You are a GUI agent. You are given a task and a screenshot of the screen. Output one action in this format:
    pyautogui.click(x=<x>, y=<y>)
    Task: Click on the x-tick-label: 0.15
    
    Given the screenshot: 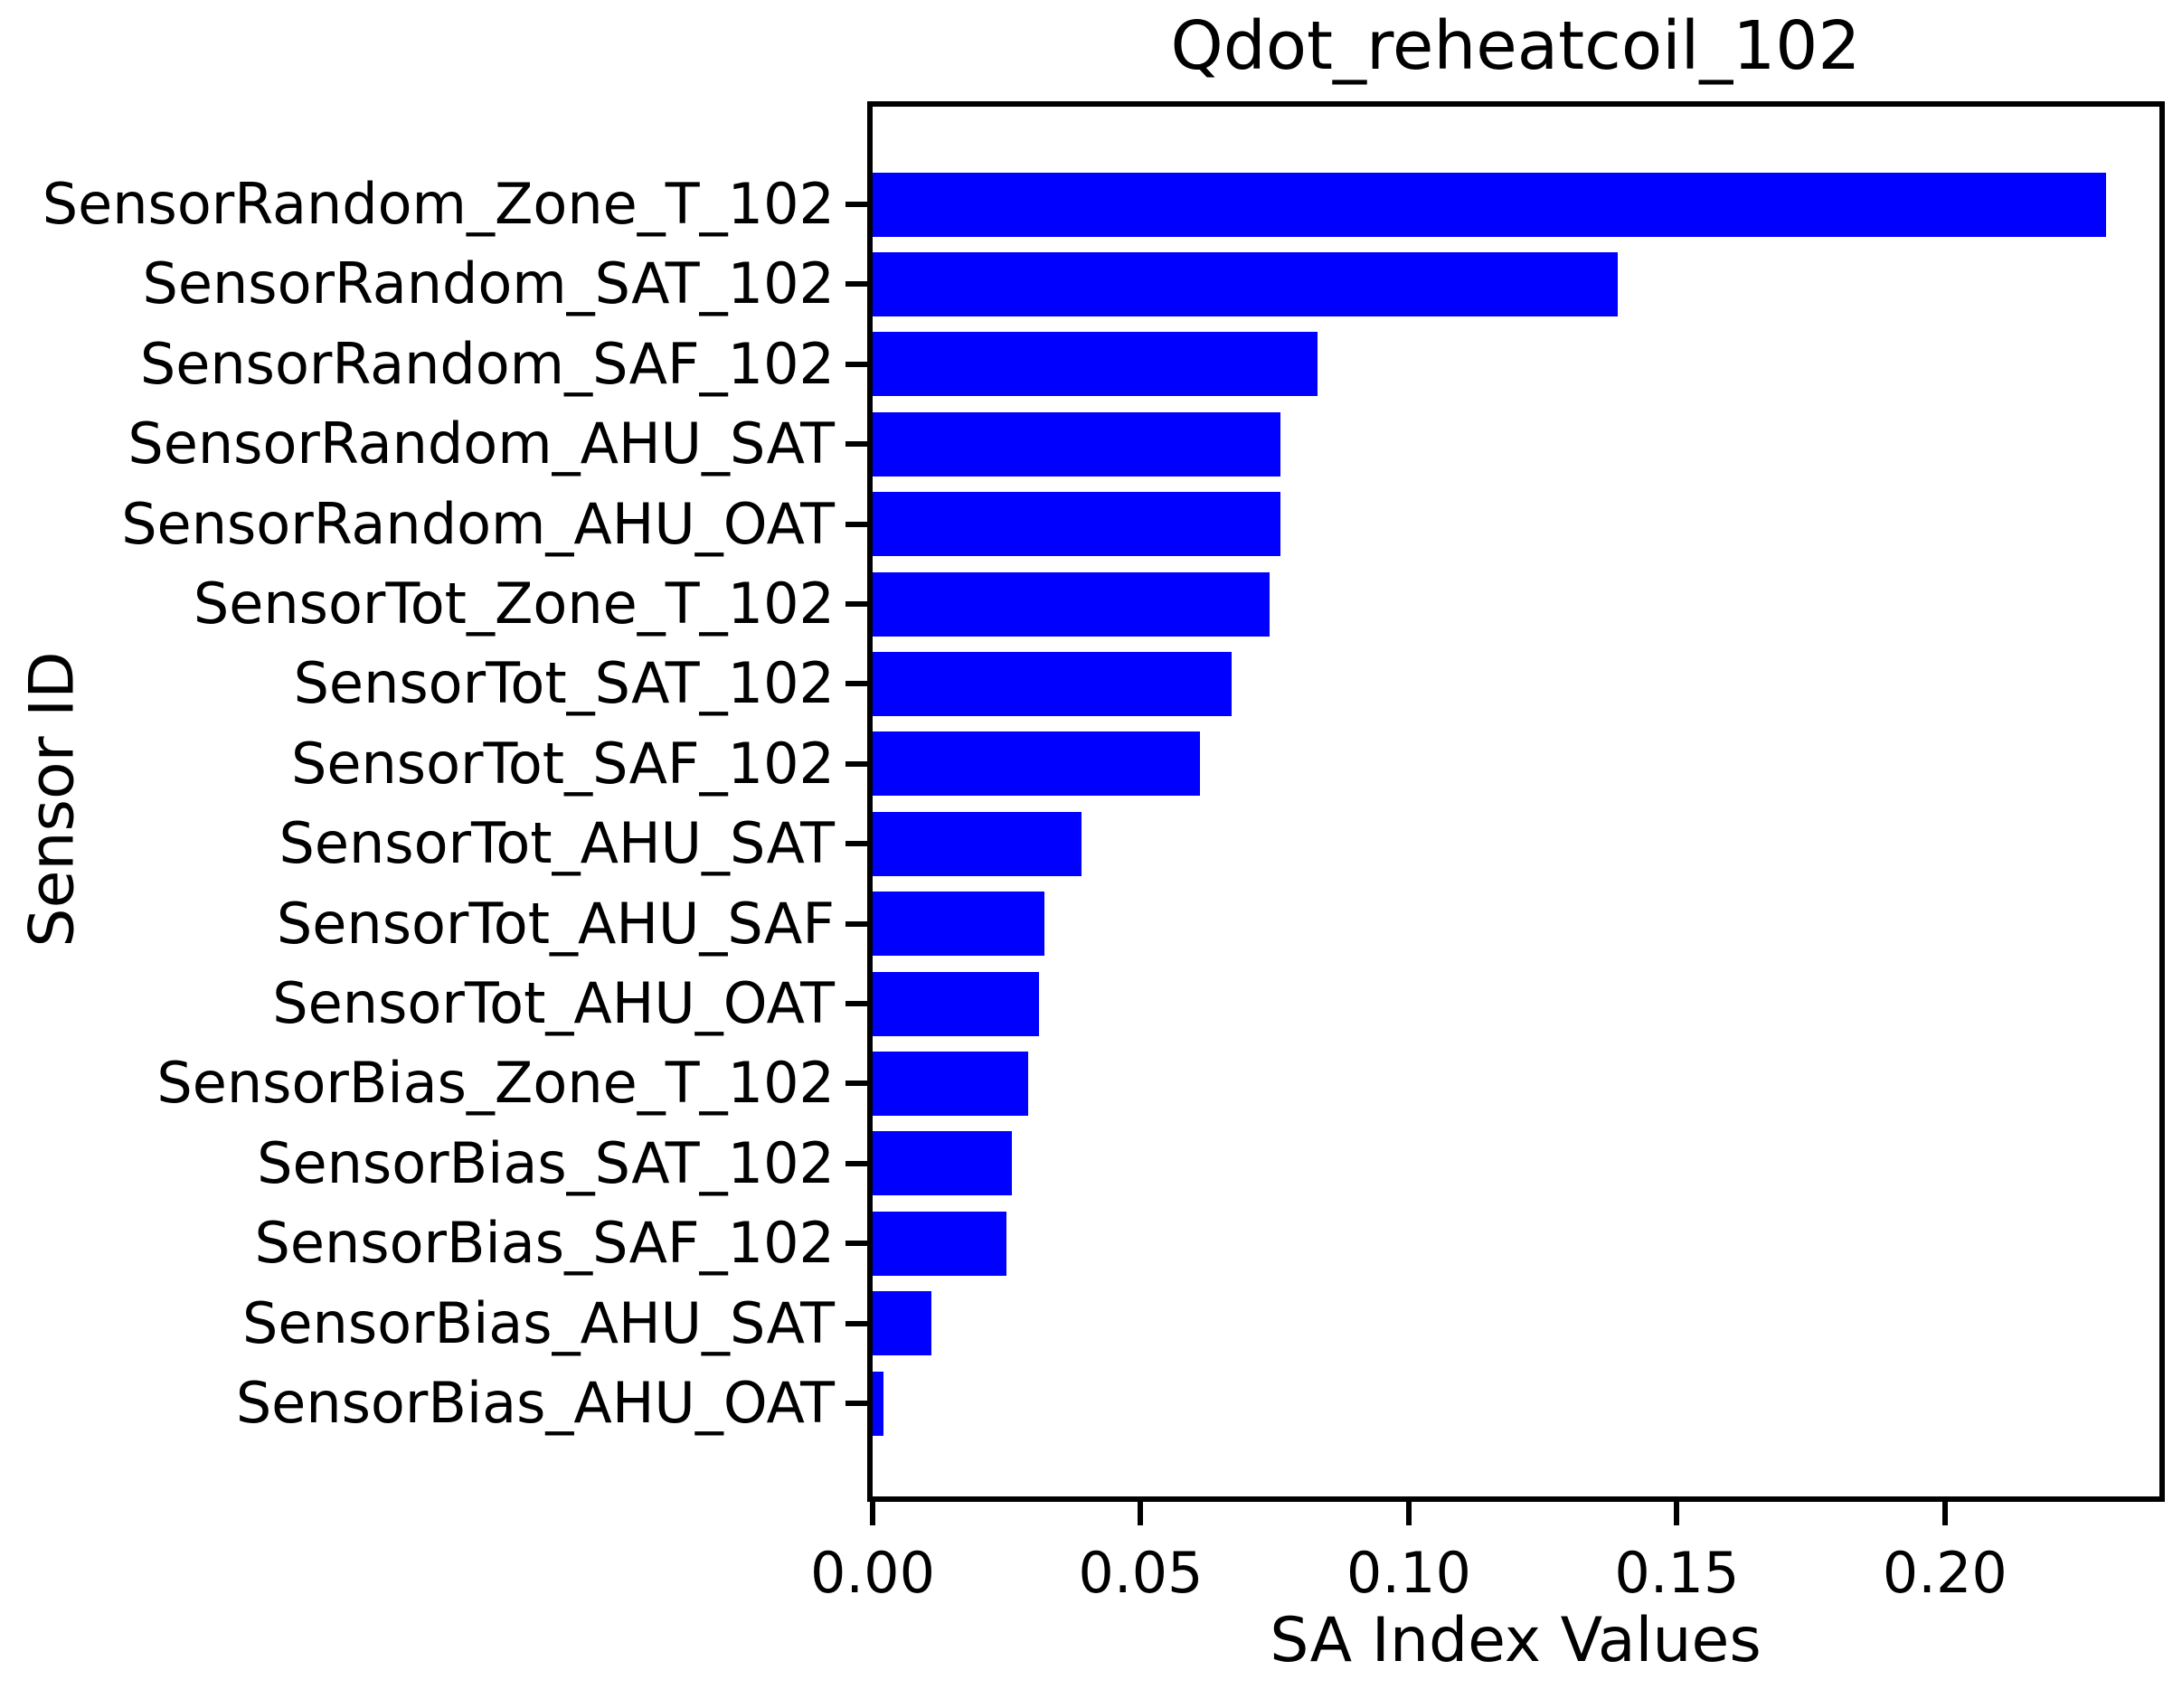 What is the action you would take?
    pyautogui.click(x=1677, y=1573)
    